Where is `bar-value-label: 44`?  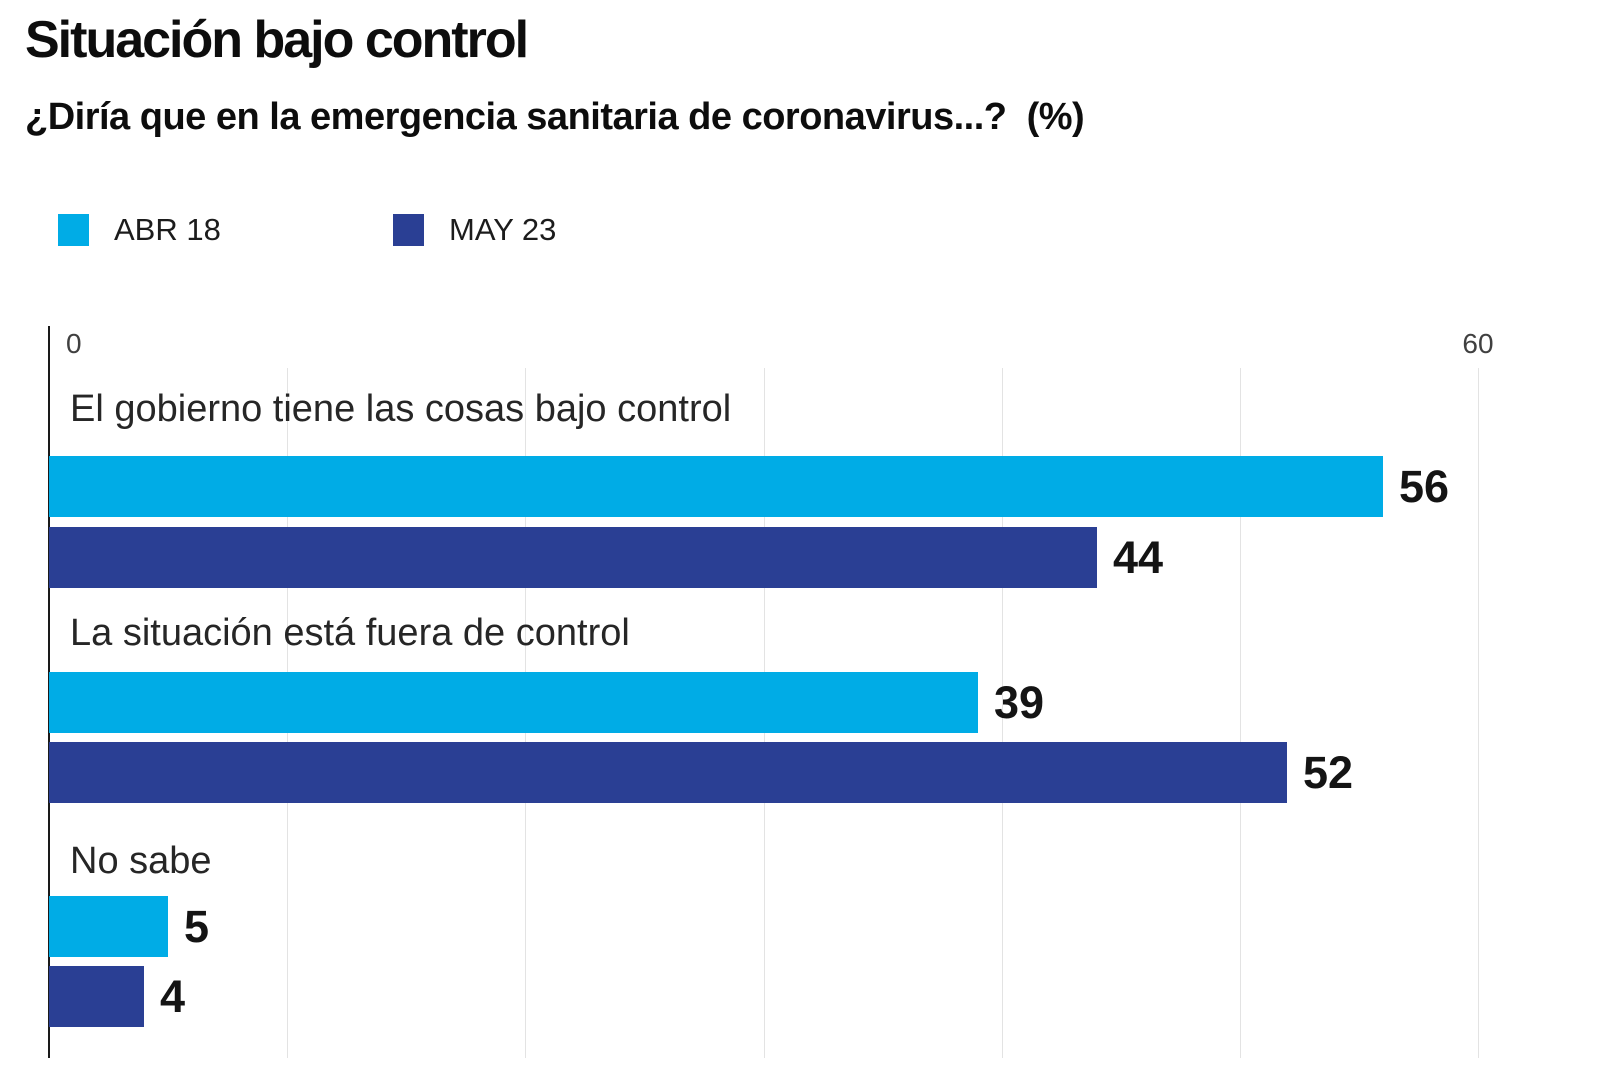
bar-value-label: 44 is located at coordinates (1138, 557).